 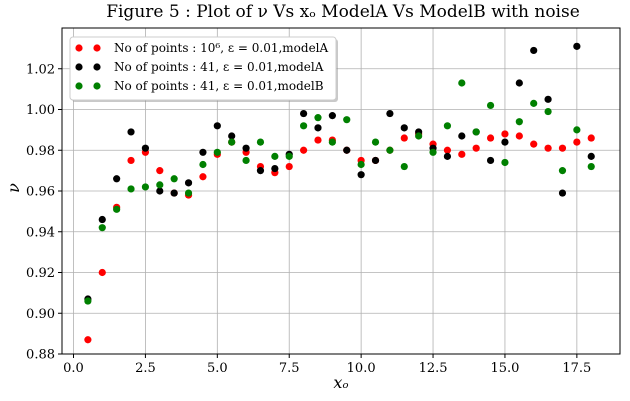 I want to click on y-tick-label: 0.98, so click(x=40, y=151).